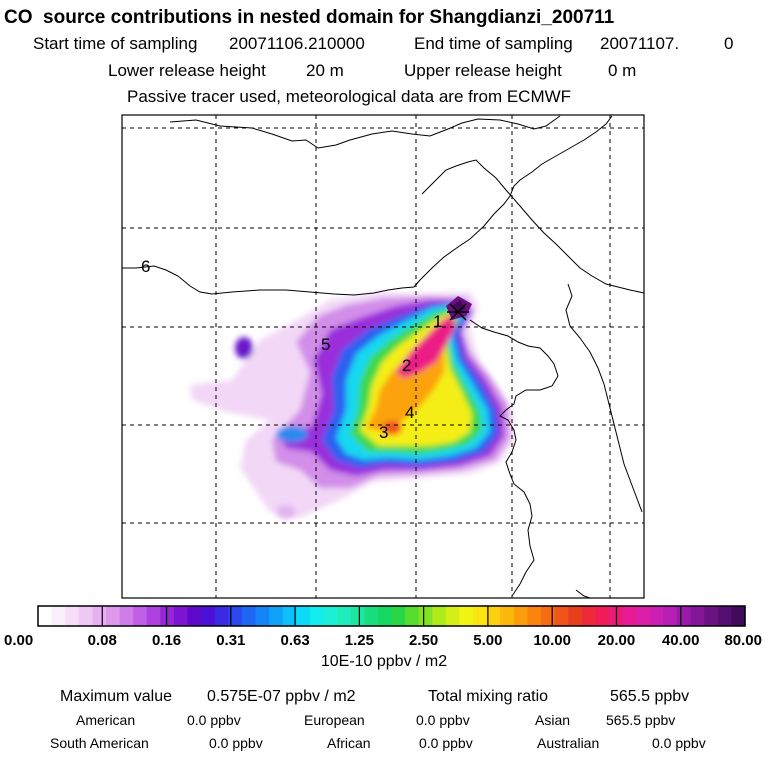  I want to click on border-north, so click(365, 132).